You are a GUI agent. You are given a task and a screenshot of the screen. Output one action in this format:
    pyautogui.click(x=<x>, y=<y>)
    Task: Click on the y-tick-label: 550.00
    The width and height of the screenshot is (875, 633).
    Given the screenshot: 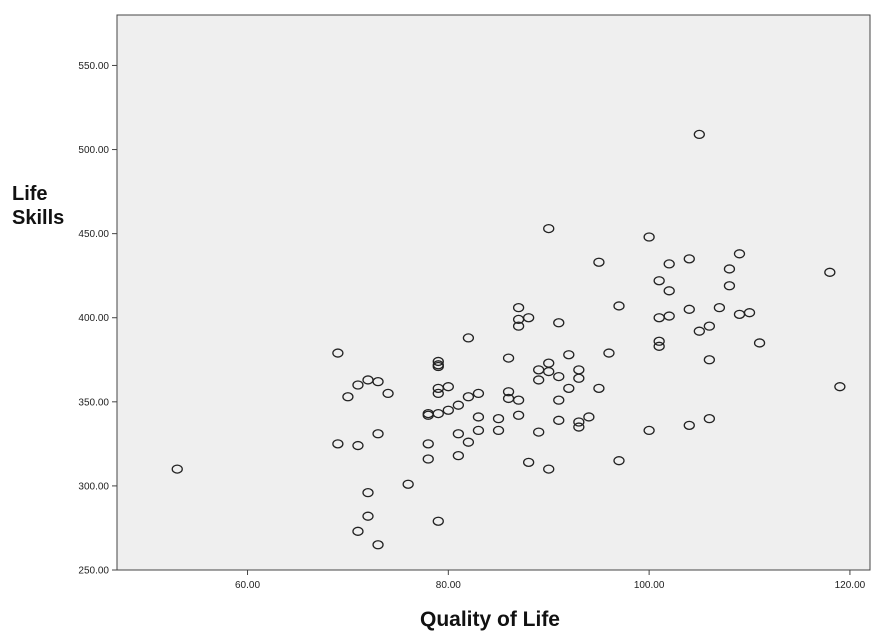 What is the action you would take?
    pyautogui.click(x=93, y=66)
    